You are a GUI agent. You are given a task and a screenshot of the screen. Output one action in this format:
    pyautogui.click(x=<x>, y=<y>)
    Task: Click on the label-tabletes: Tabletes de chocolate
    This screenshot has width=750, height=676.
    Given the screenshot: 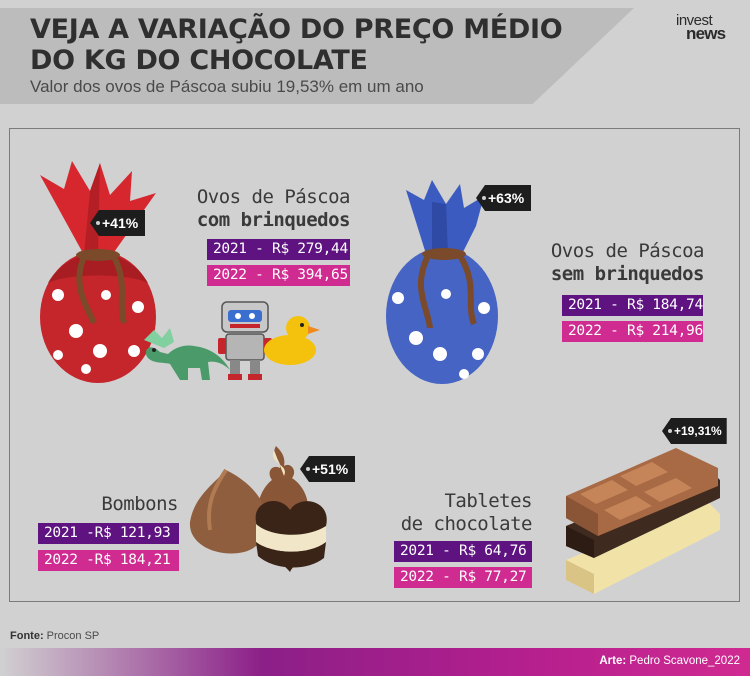 What is the action you would take?
    pyautogui.click(x=456, y=513)
    